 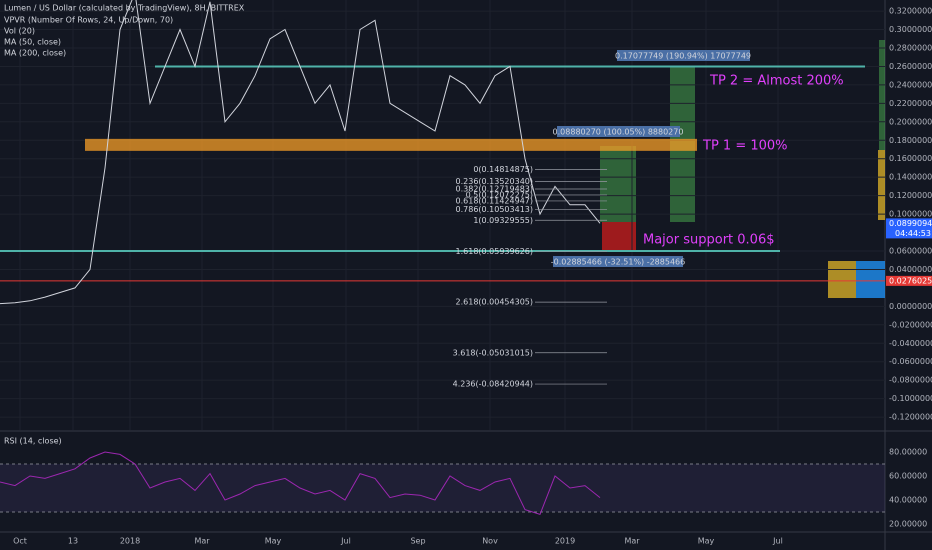 I want to click on x-tick-label: Oct, so click(x=20, y=541).